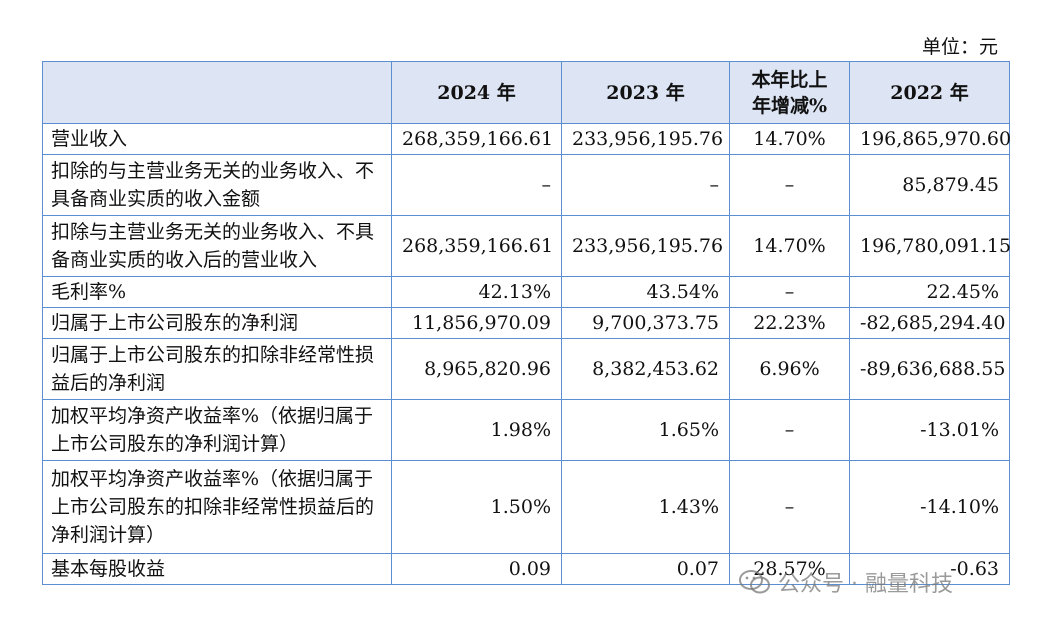 The image size is (1048, 629). What do you see at coordinates (865, 584) in the screenshot?
I see `watermark-text: 公众号 · 融量科技` at bounding box center [865, 584].